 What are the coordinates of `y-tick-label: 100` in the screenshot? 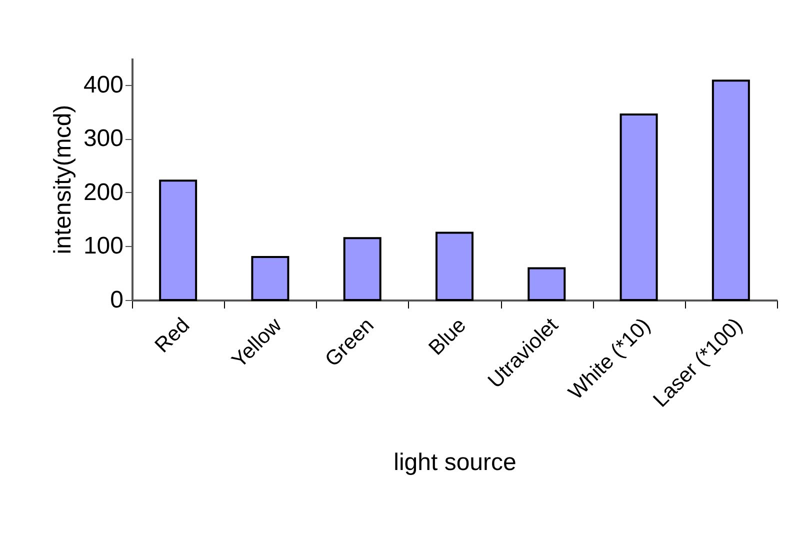 It's located at (103, 246).